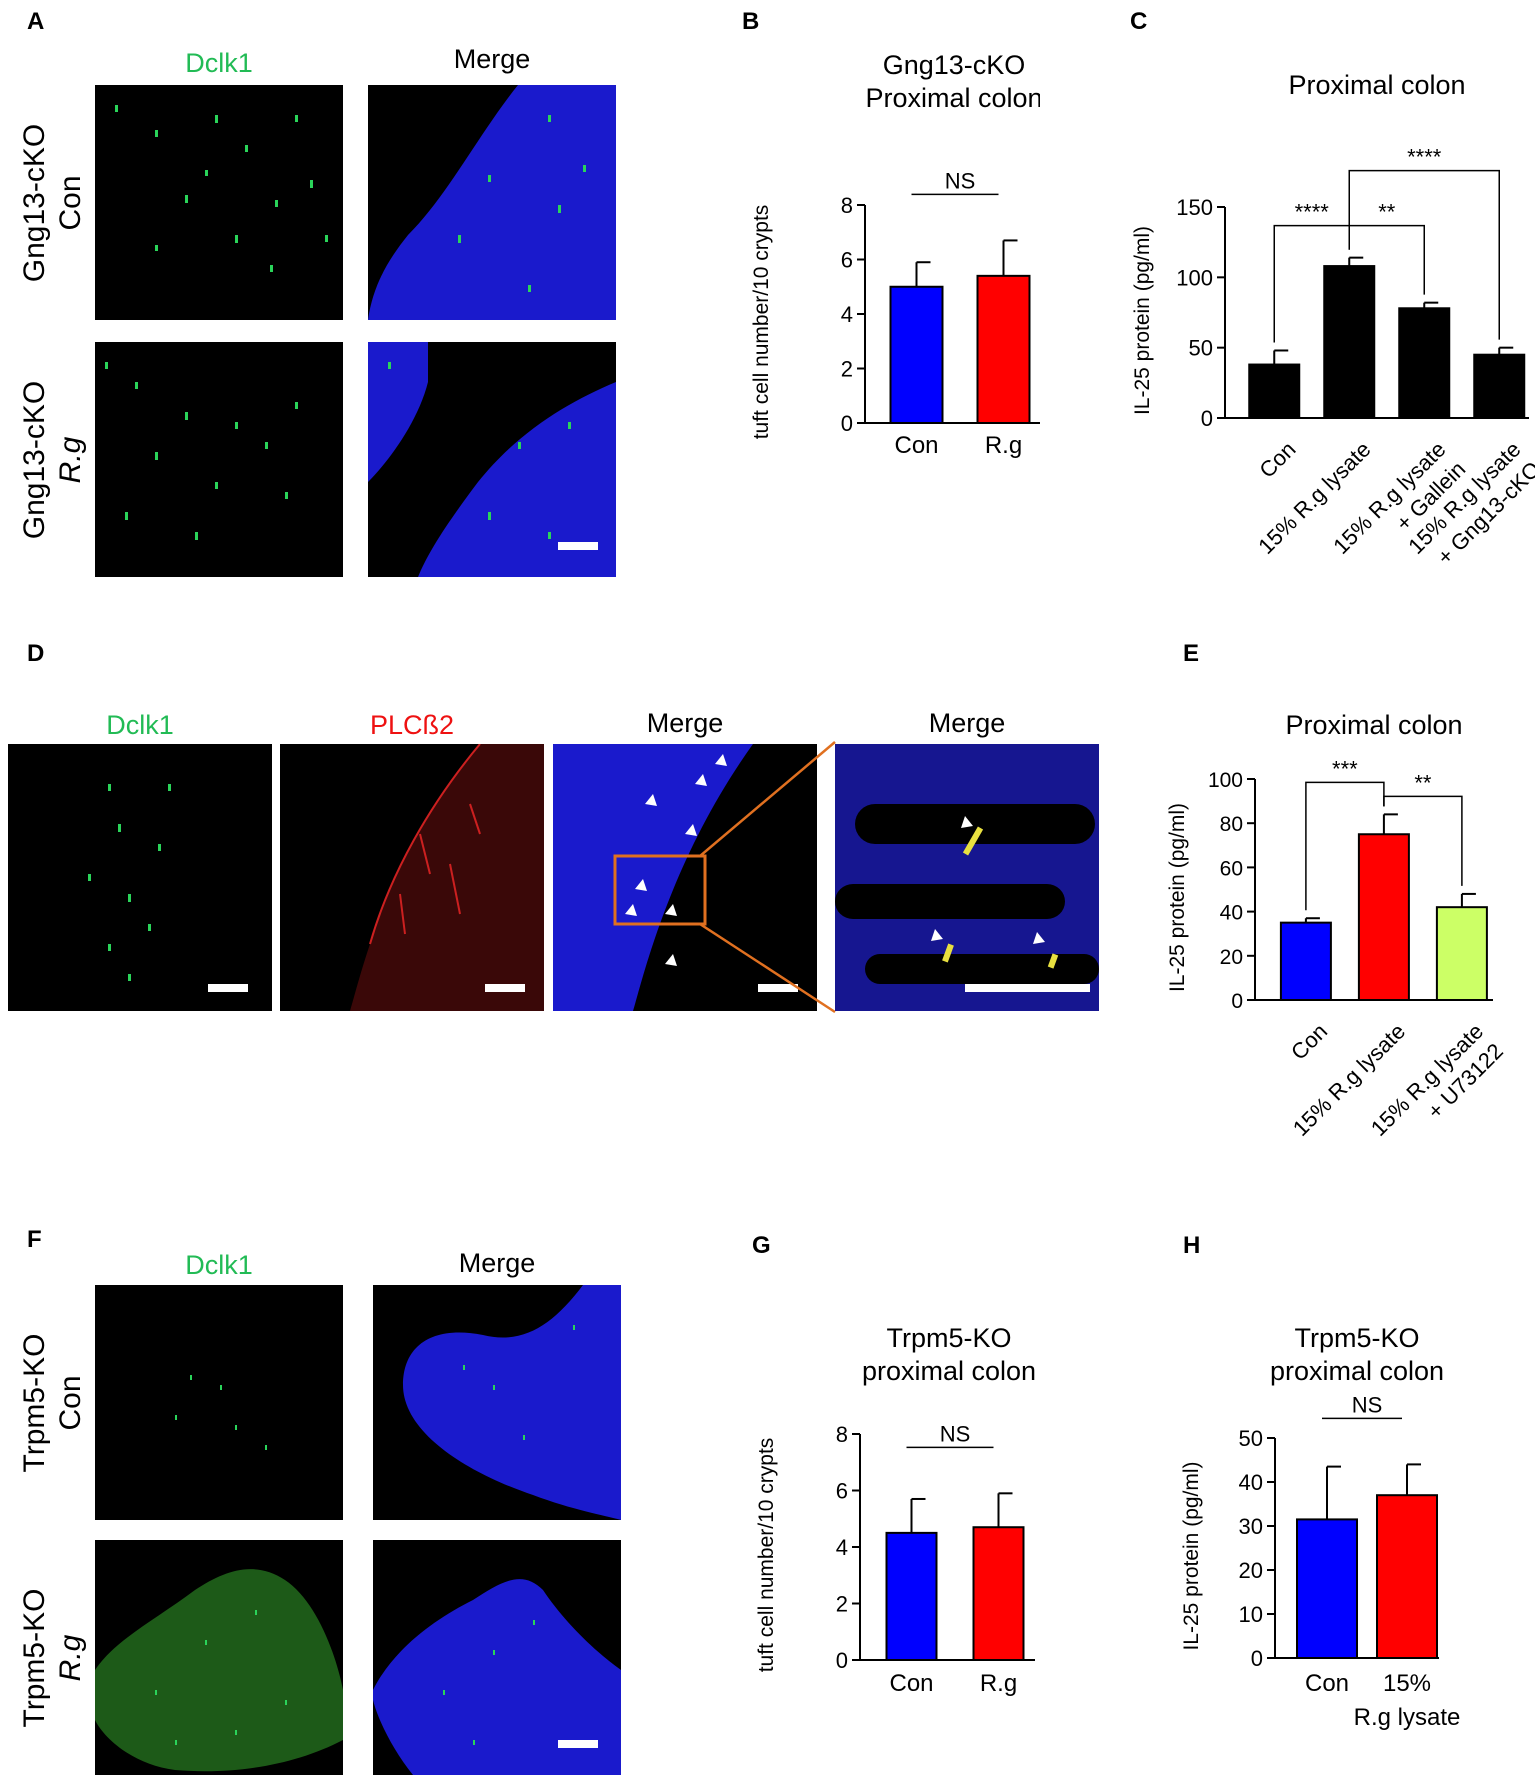  What do you see at coordinates (219, 459) in the screenshot?
I see `micrograph-a-dclk1-rg` at bounding box center [219, 459].